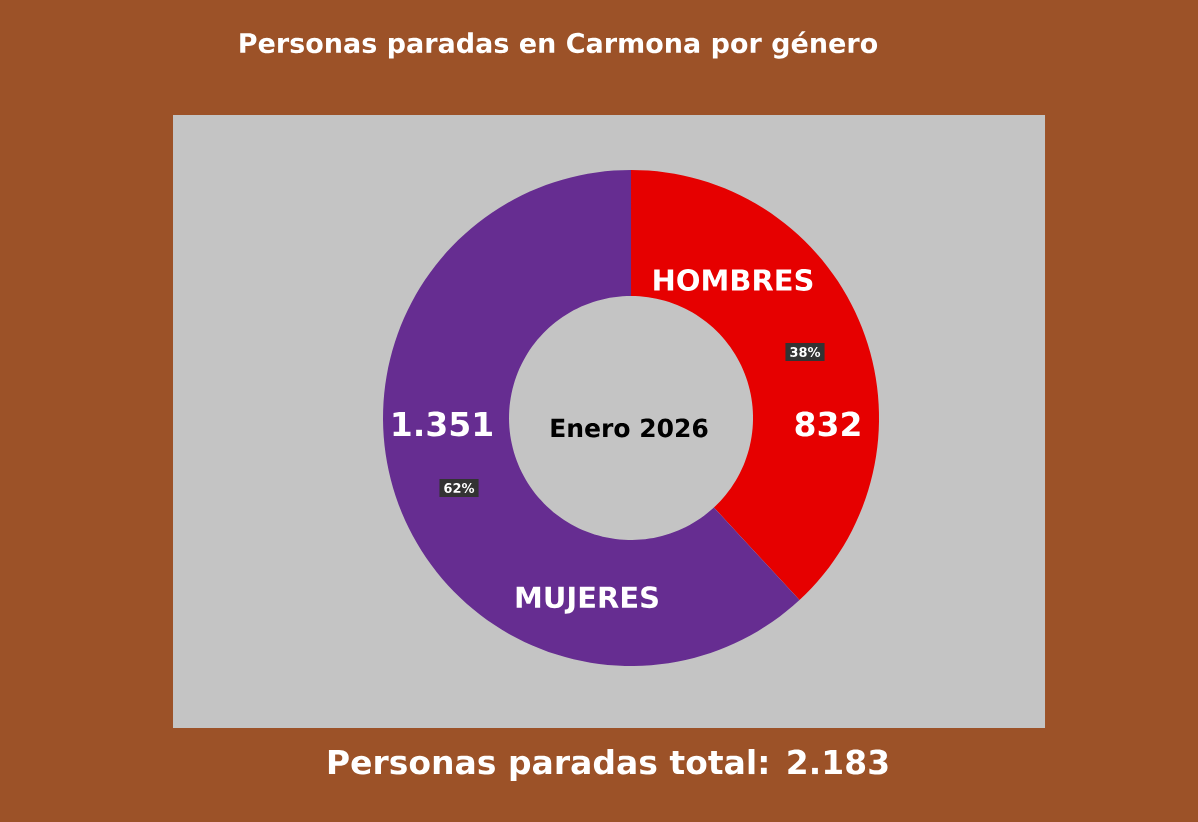 Image resolution: width=1198 pixels, height=822 pixels. Describe the element at coordinates (559, 45) in the screenshot. I see `chart-title: Personas paradas en Carmona por género` at that location.